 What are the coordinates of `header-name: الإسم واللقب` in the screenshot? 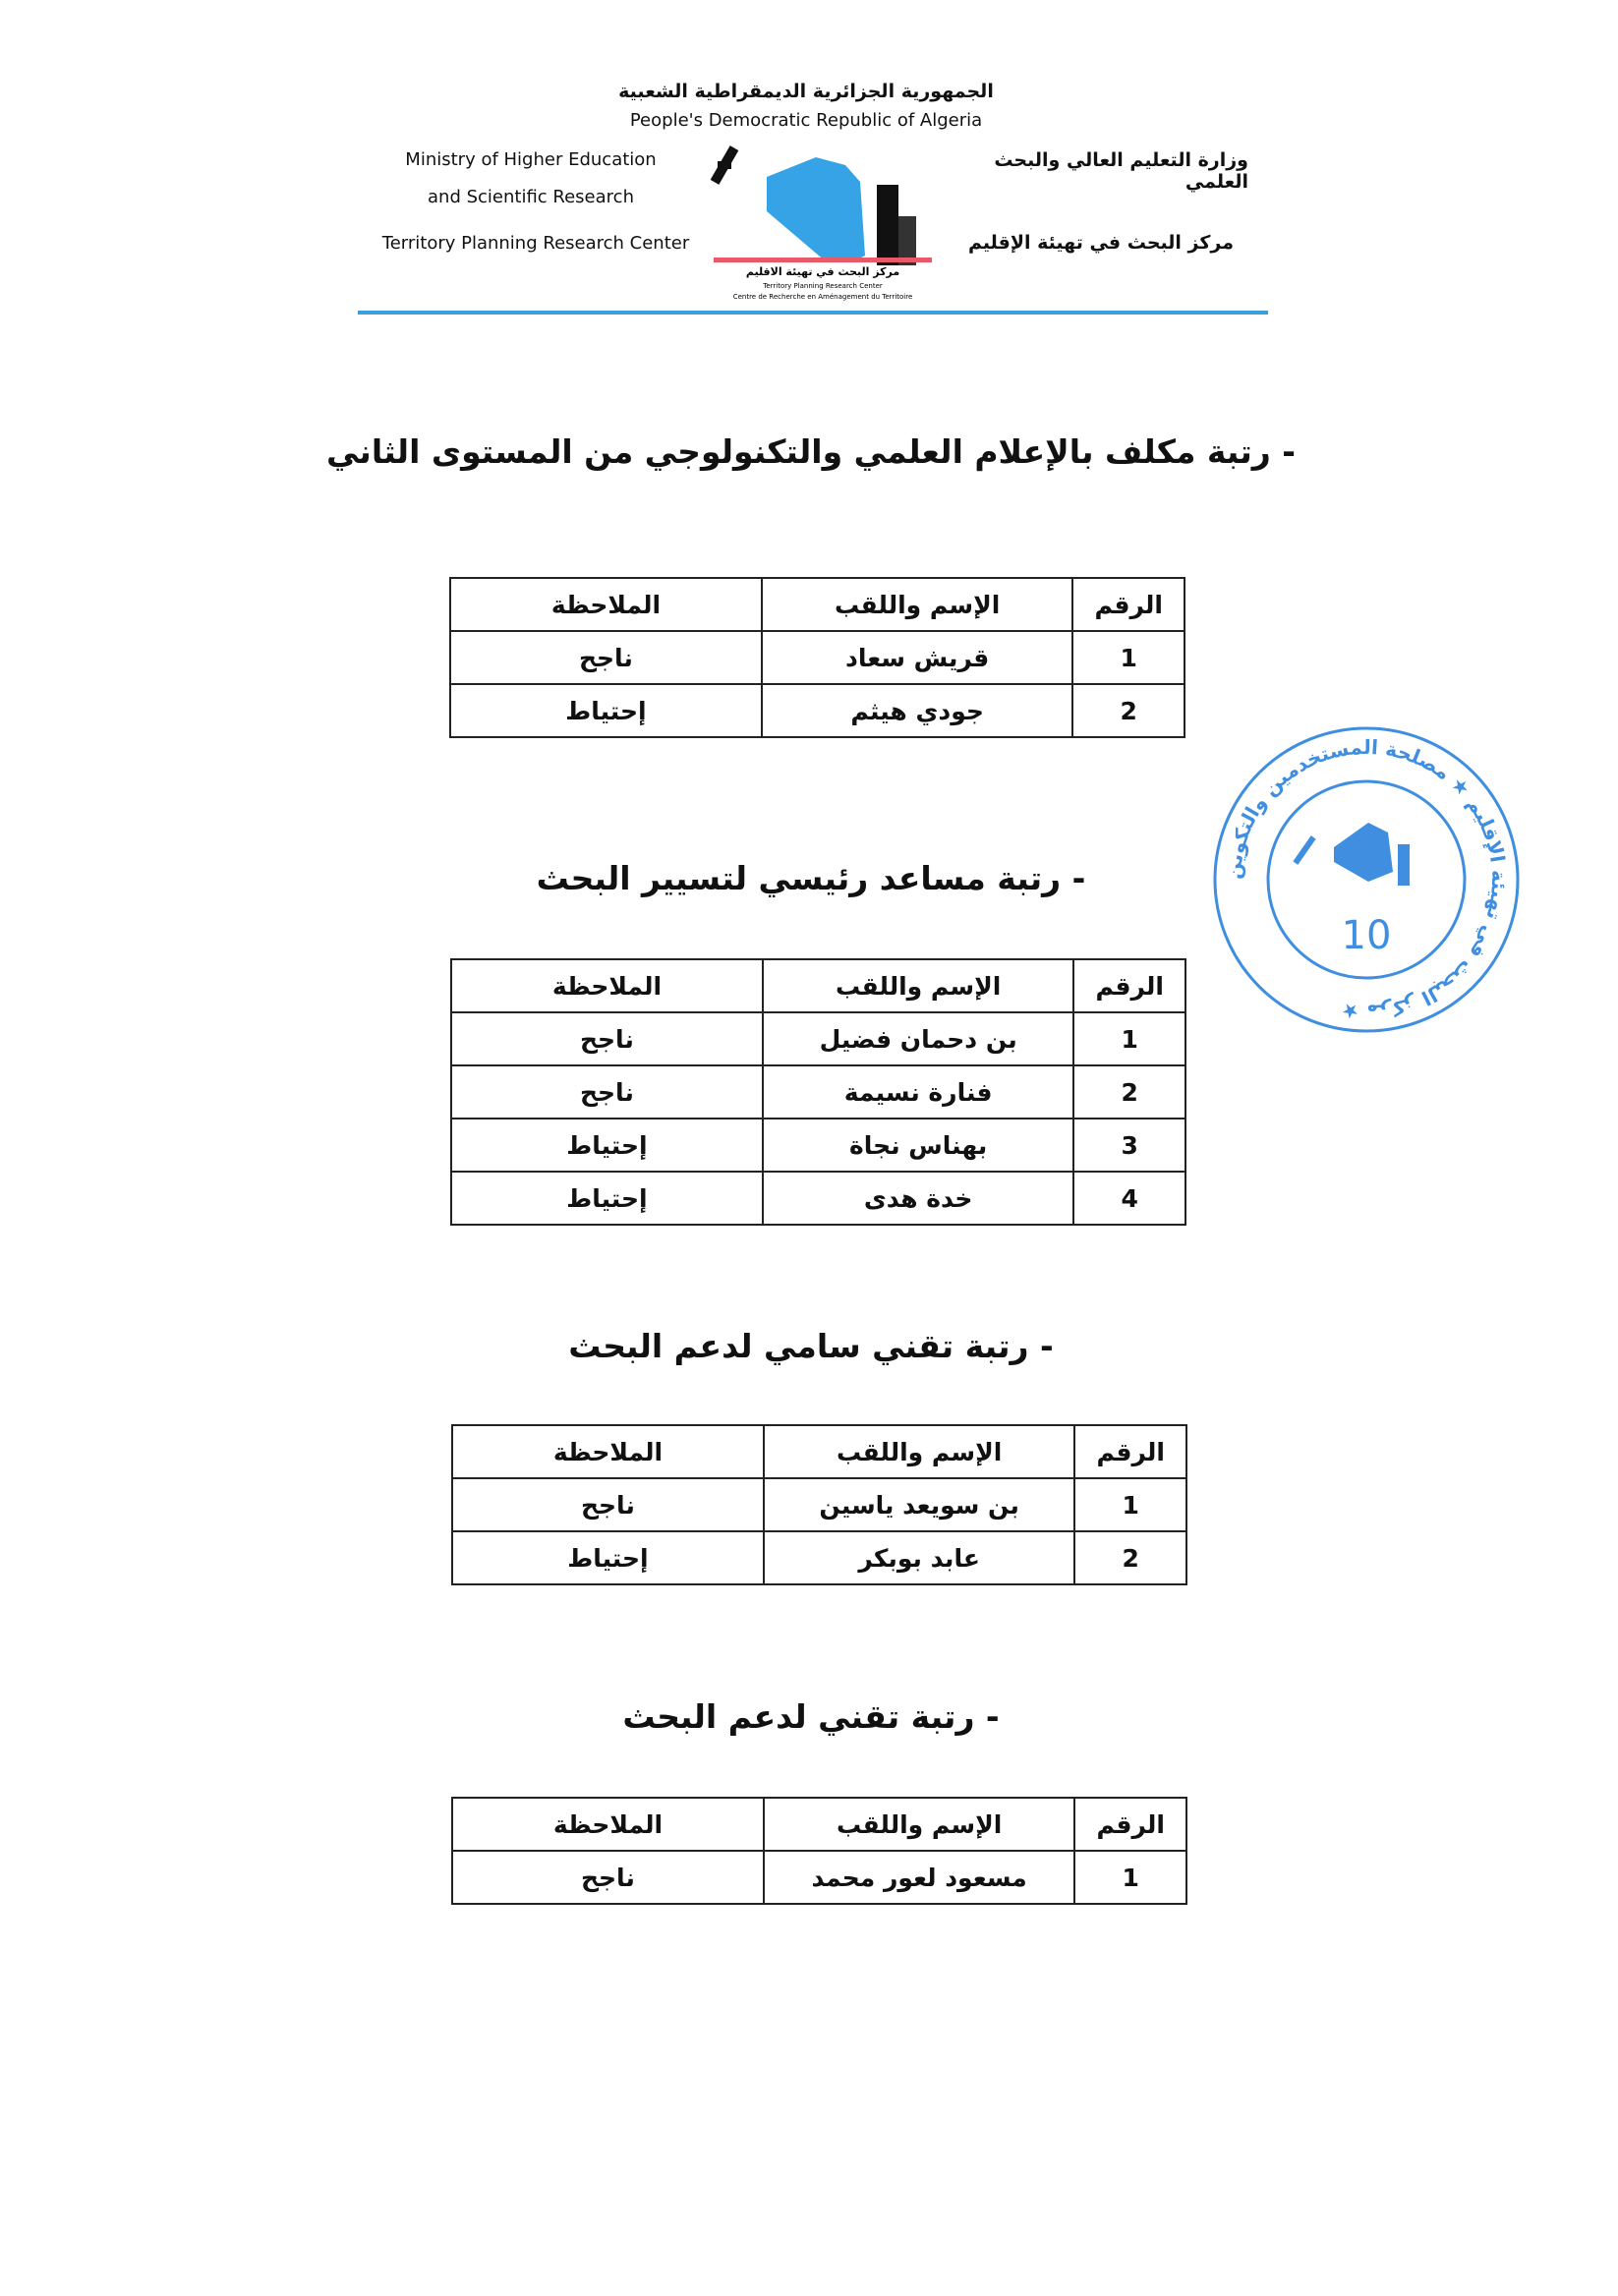 It's located at (917, 604).